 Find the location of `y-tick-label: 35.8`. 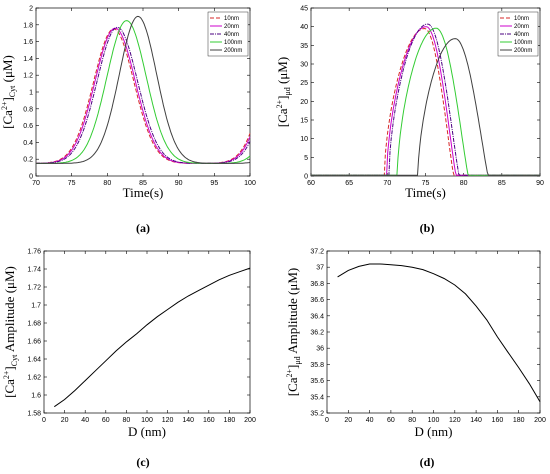

y-tick-label: 35.8 is located at coordinates (317, 365).